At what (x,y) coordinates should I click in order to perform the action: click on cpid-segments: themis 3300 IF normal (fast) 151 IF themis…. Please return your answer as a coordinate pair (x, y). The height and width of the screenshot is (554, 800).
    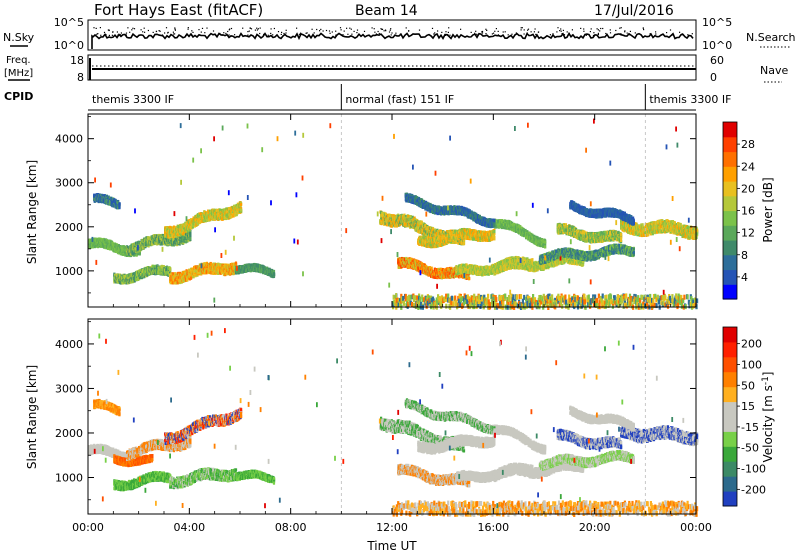
    Looking at the image, I should click on (411, 97).